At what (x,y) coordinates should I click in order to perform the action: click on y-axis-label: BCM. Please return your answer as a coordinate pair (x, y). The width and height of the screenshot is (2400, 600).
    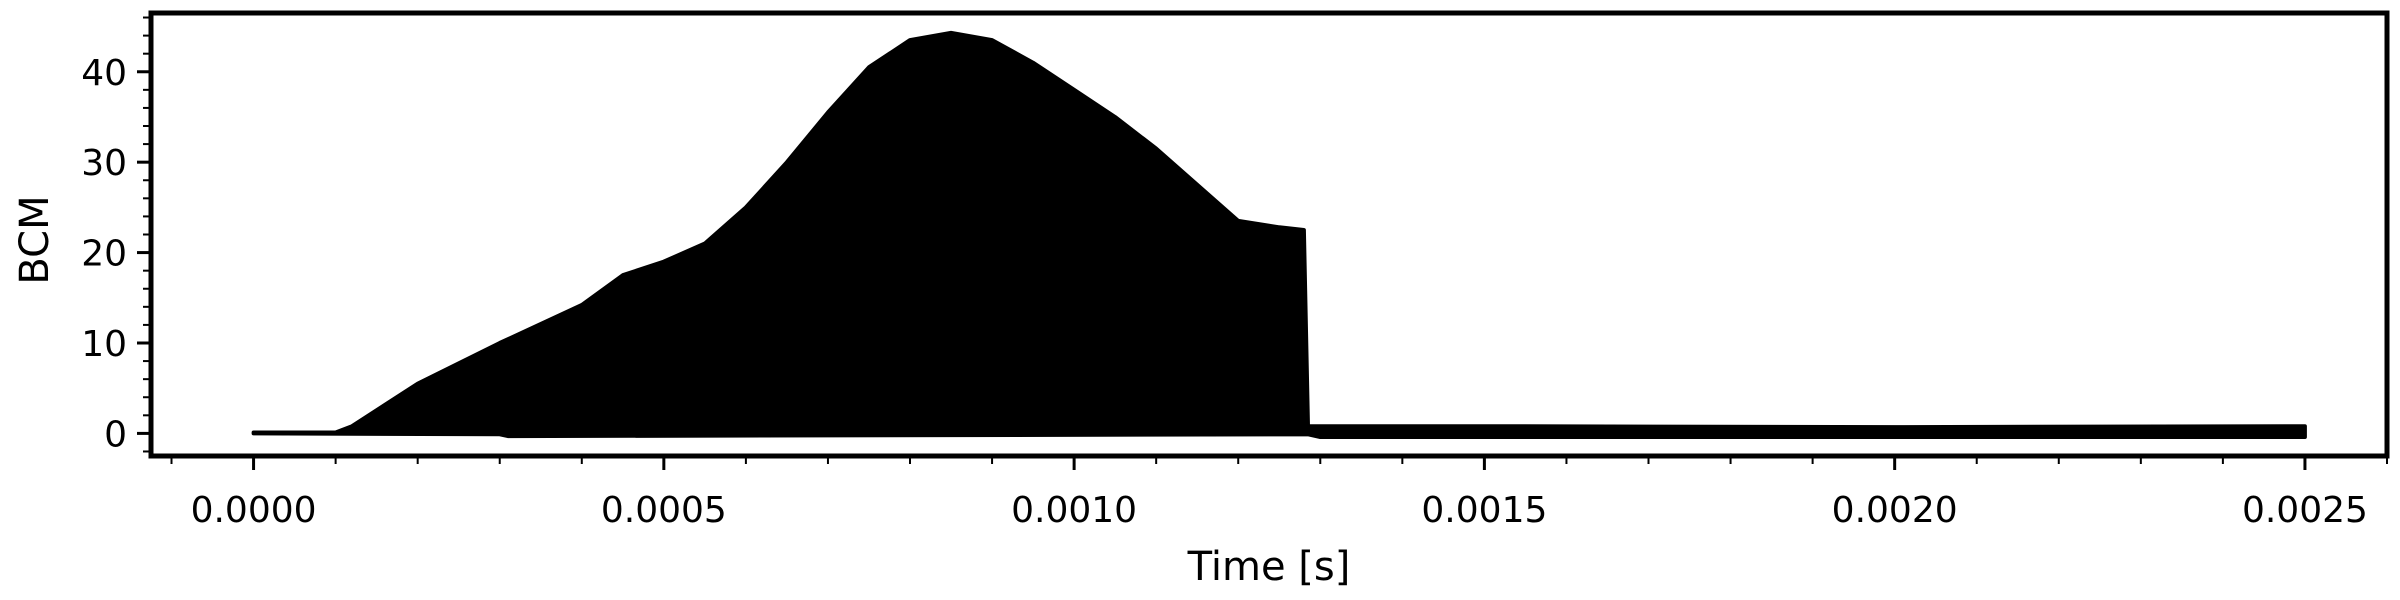
    Looking at the image, I should click on (35, 239).